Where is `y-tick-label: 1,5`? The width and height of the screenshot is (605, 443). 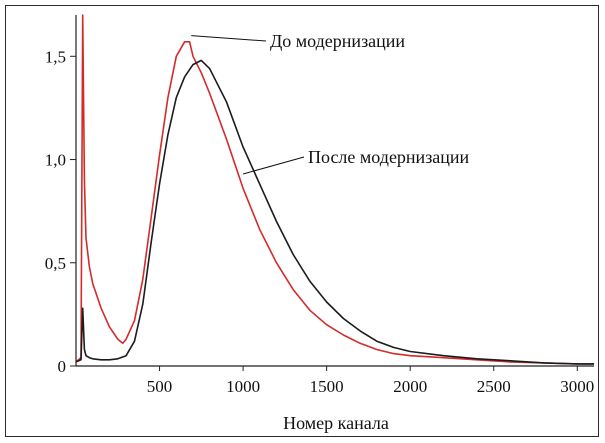 y-tick-label: 1,5 is located at coordinates (55, 56).